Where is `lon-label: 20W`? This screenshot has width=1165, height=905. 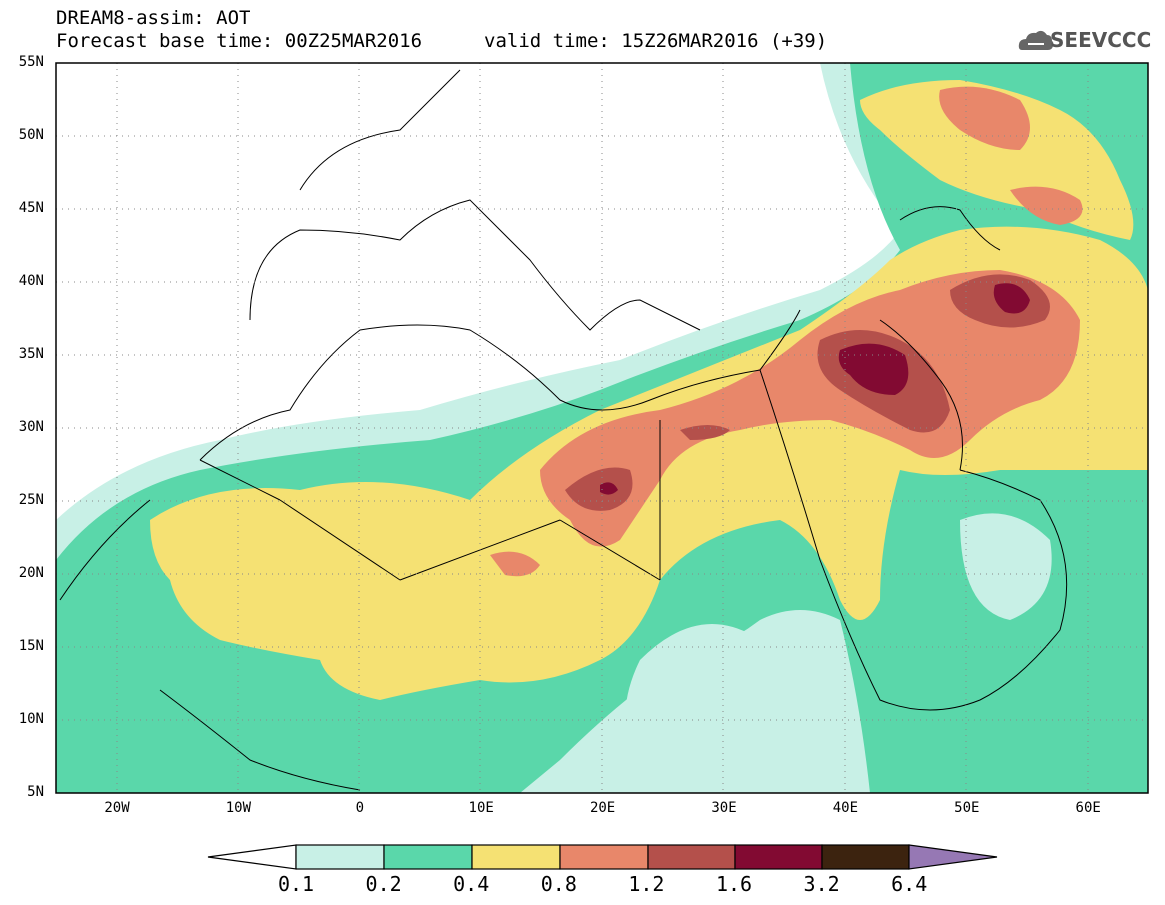
lon-label: 20W is located at coordinates (117, 808).